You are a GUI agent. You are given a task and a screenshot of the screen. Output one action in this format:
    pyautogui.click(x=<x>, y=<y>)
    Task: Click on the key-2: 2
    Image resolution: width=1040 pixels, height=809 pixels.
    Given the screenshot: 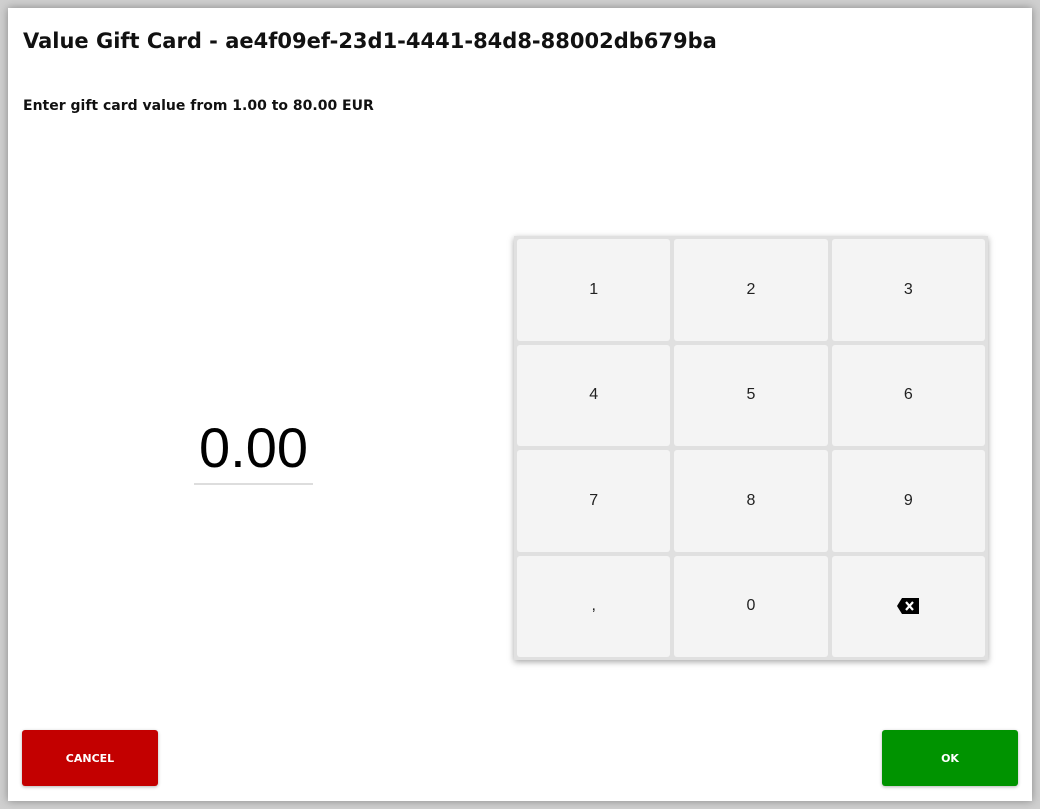 What is the action you would take?
    pyautogui.click(x=751, y=290)
    